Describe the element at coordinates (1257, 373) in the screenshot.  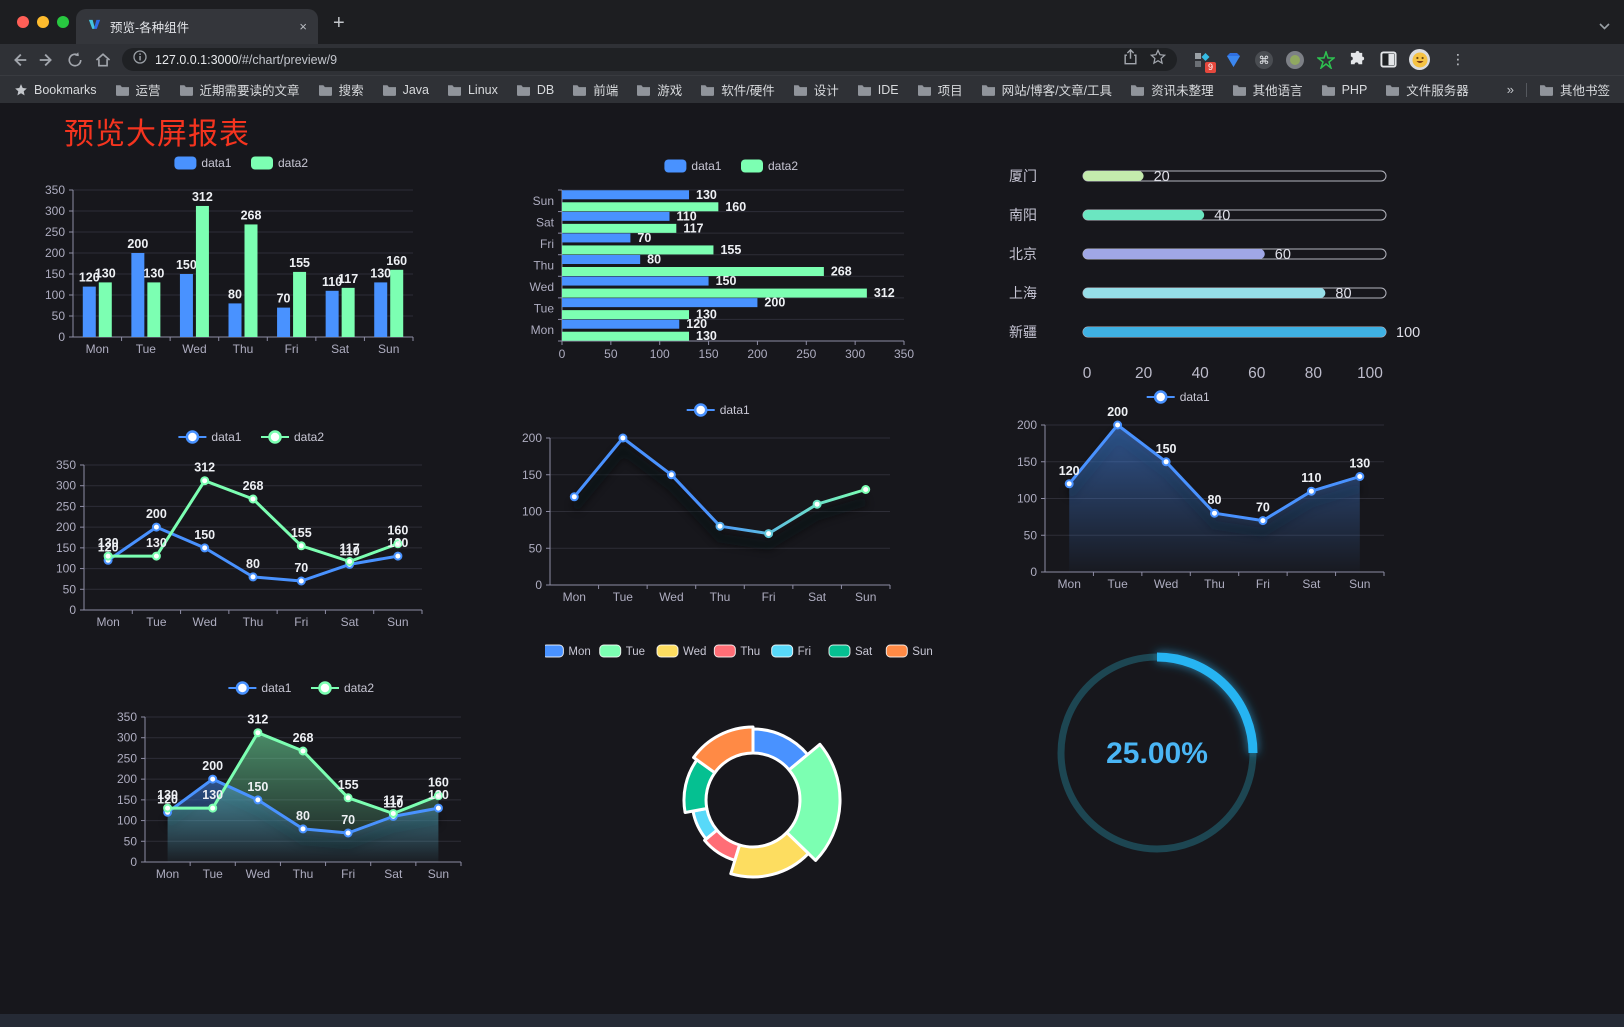
I see `svg-text: 60` at that location.